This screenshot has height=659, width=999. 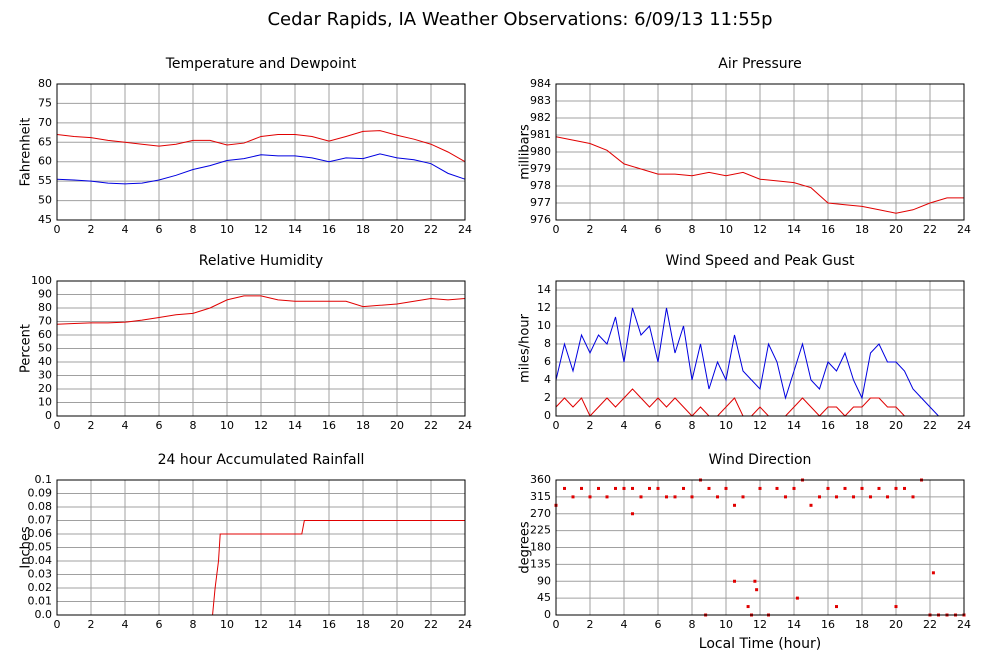 I want to click on y-tick-label: 225, so click(x=540, y=530).